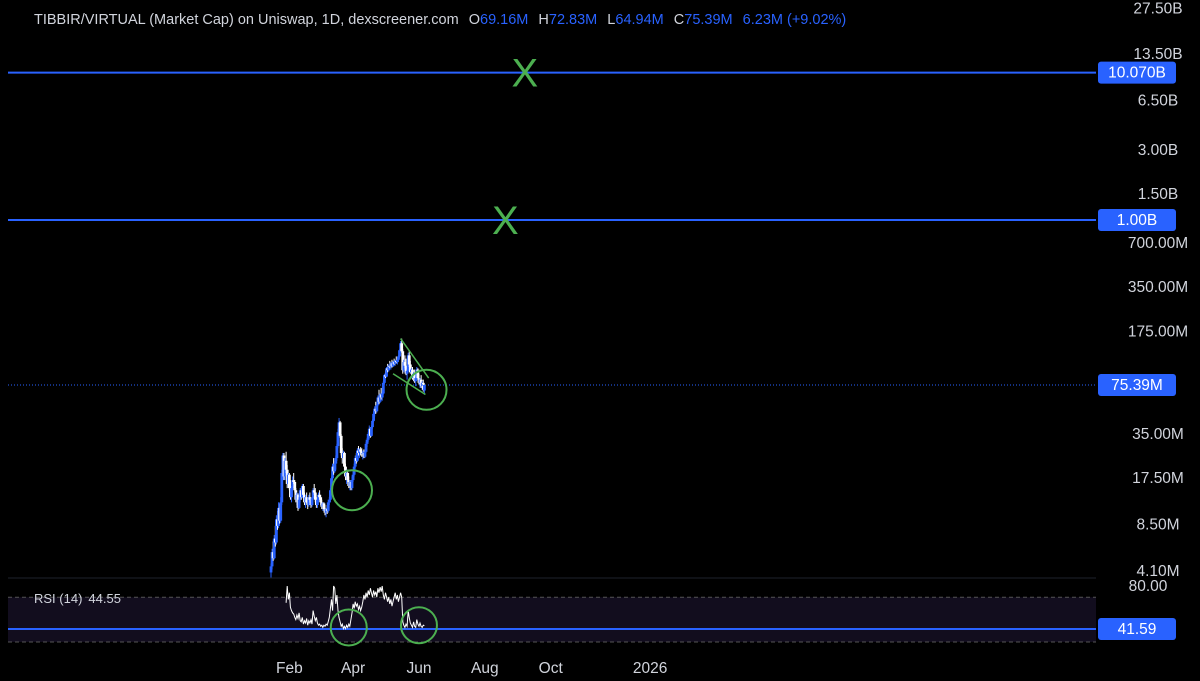  Describe the element at coordinates (104, 598) in the screenshot. I see `rsi-current-value: 44.55` at that location.